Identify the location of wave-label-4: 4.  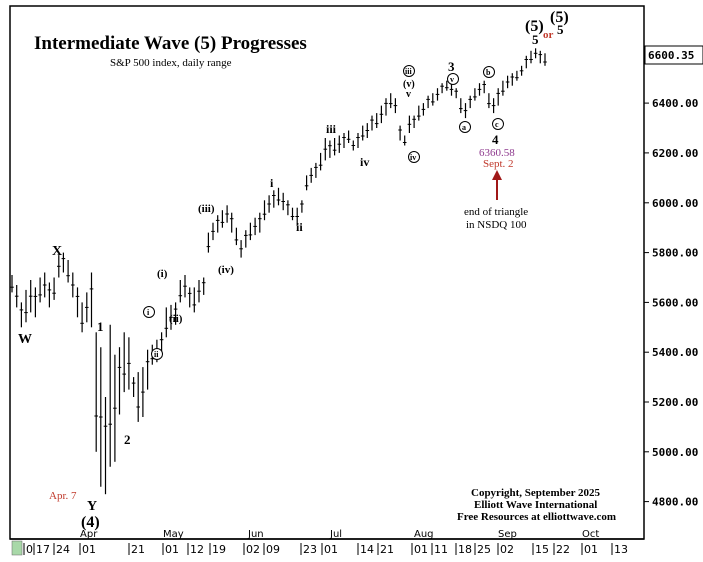
(495, 139).